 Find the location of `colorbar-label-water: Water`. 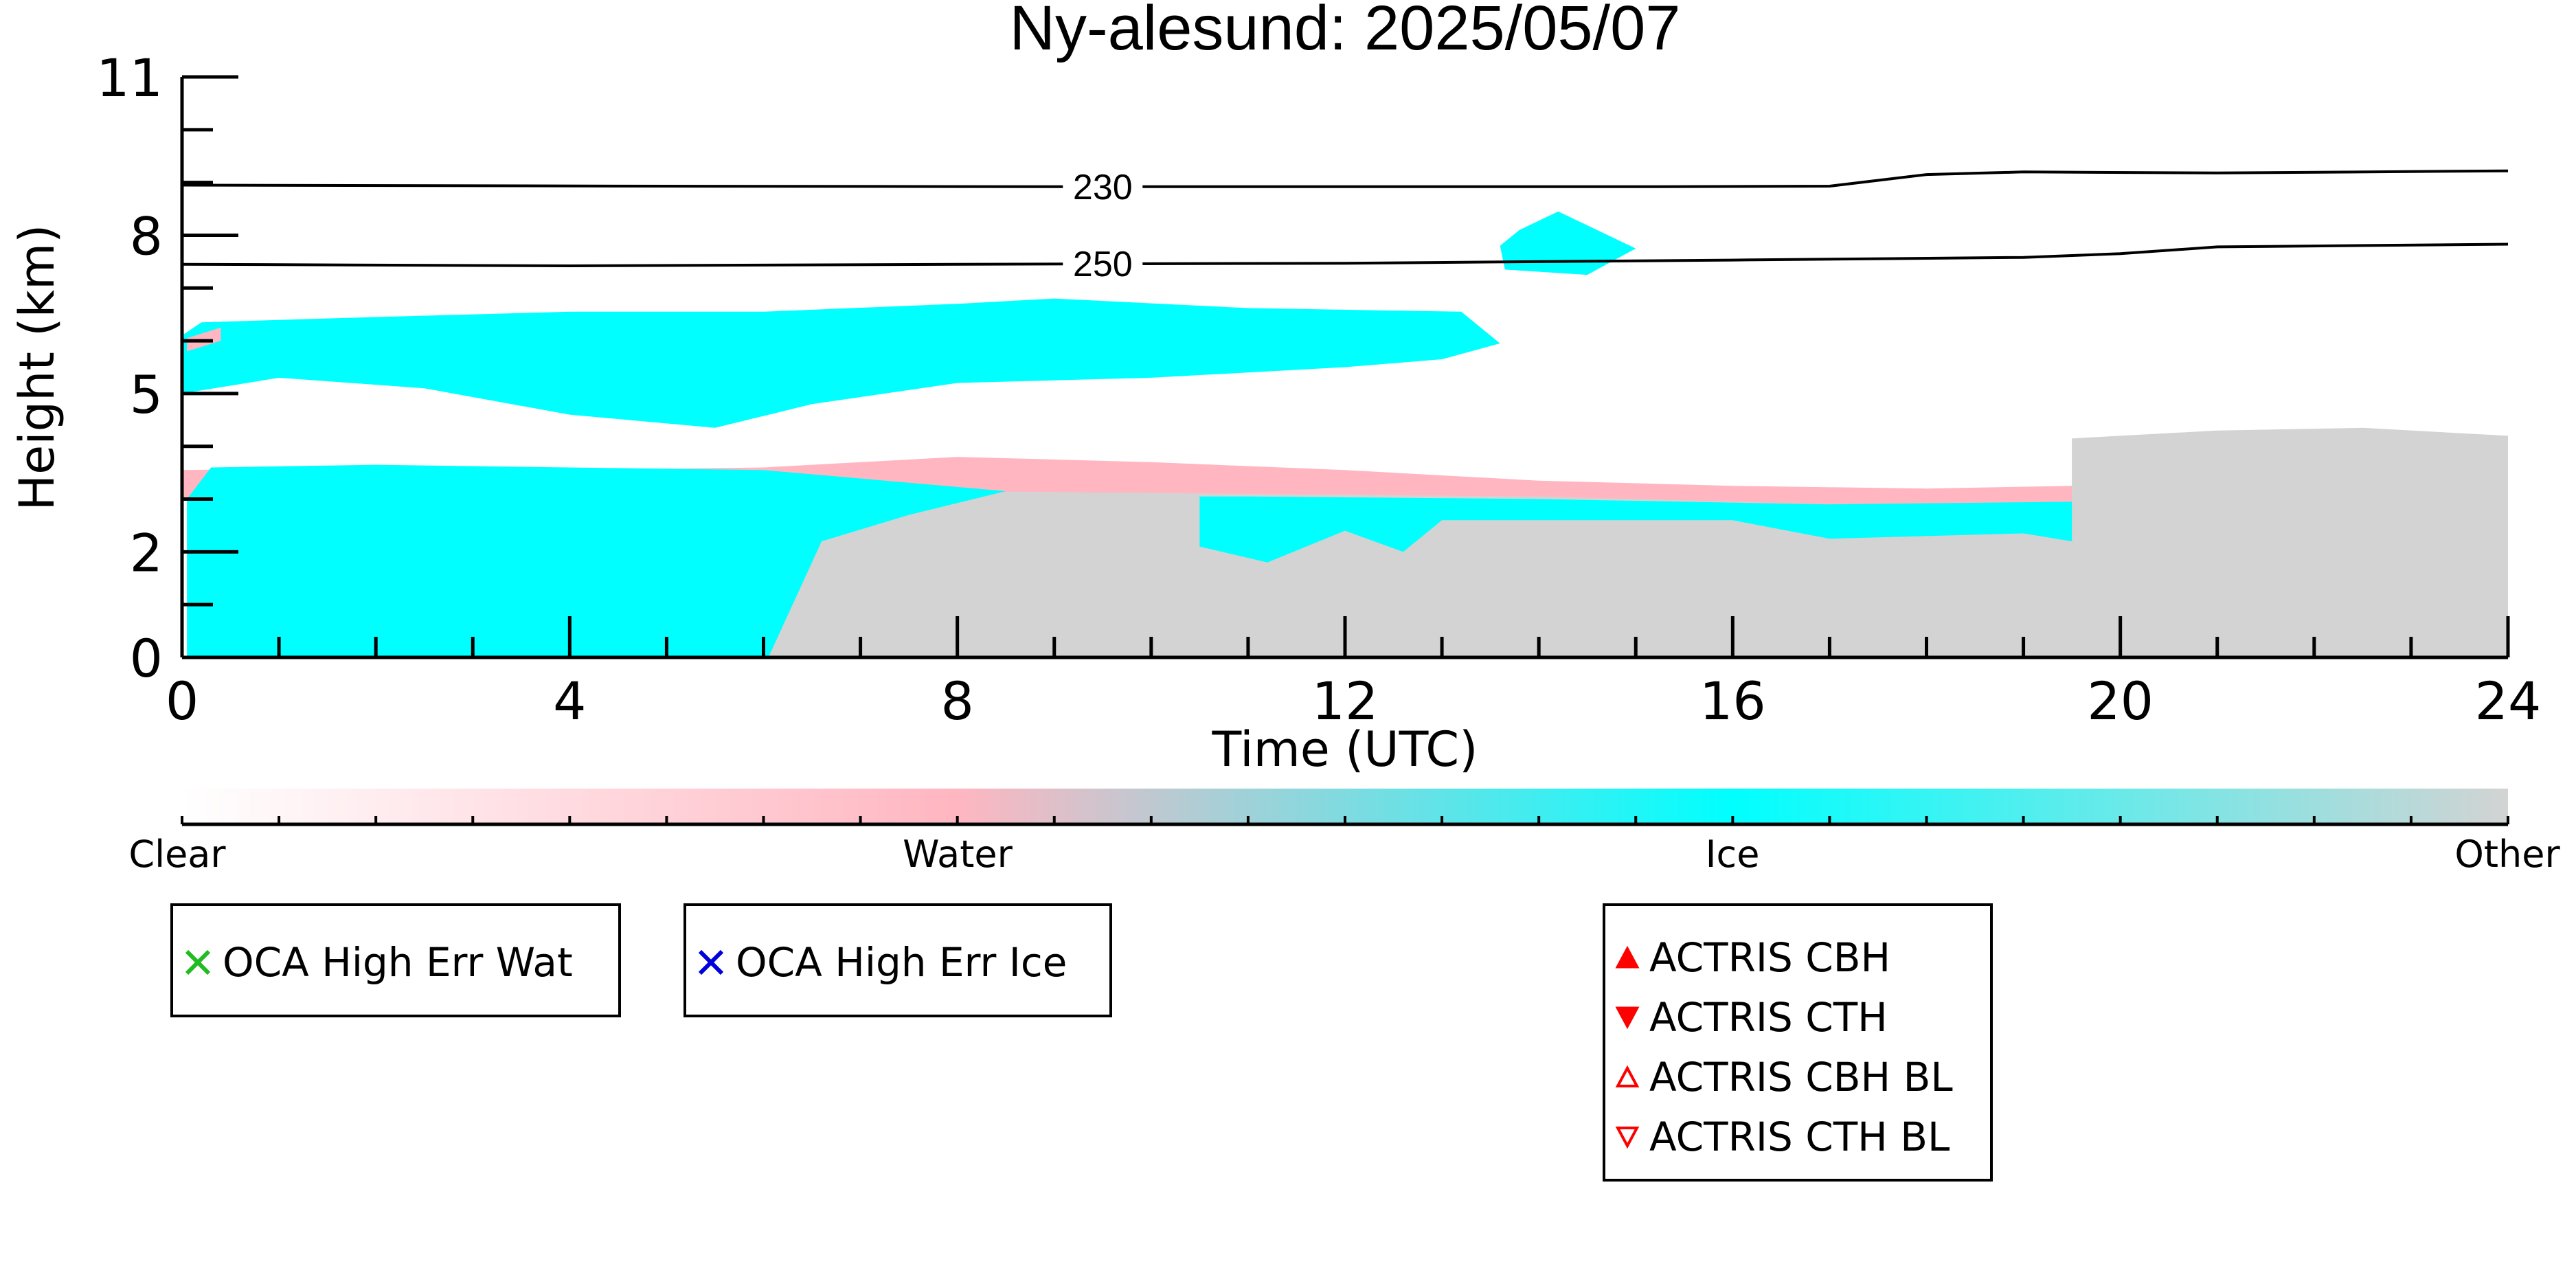

colorbar-label-water: Water is located at coordinates (958, 854).